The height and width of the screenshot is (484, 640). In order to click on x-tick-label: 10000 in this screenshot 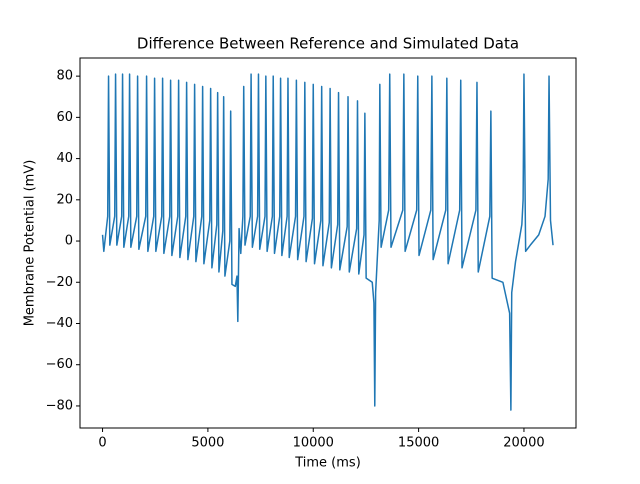, I will do `click(313, 443)`.